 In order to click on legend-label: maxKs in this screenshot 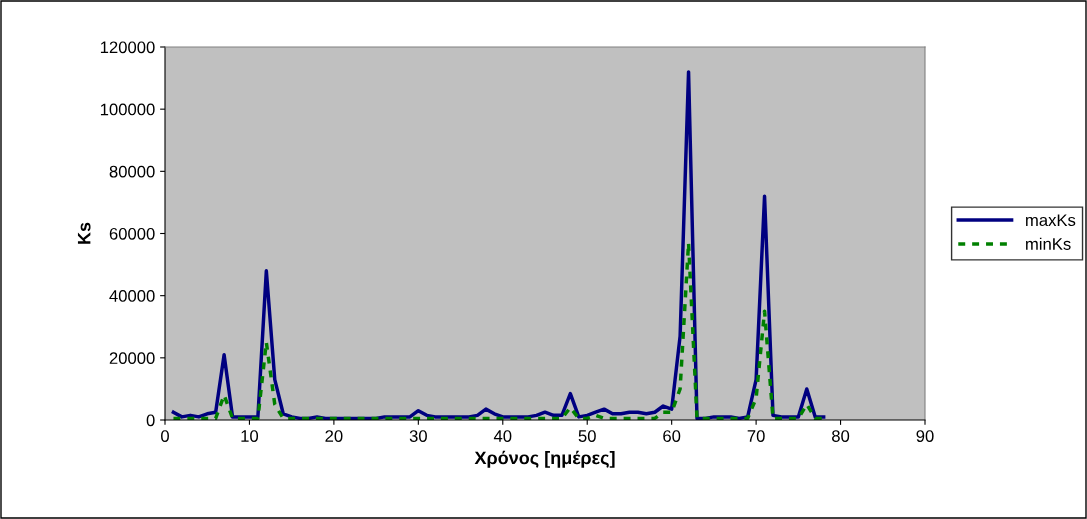, I will do `click(1051, 220)`.